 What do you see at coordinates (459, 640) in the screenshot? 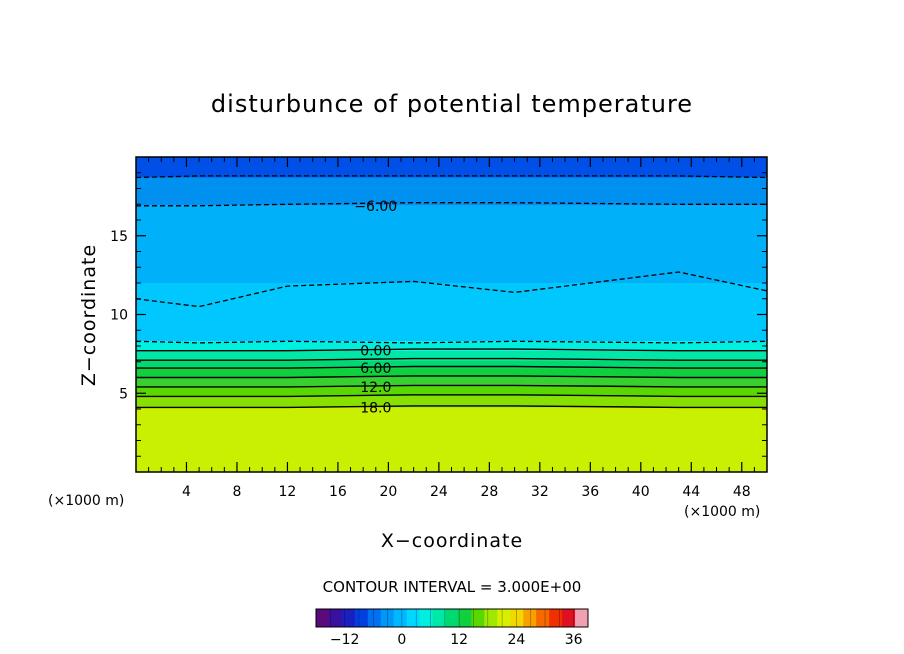
I see `colorbar-tick-label: 12` at bounding box center [459, 640].